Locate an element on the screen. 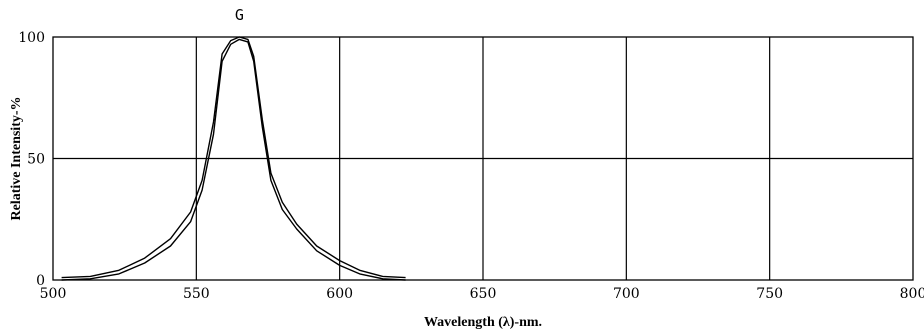 The image size is (924, 333). x-tick-label-750: 750 is located at coordinates (769, 294).